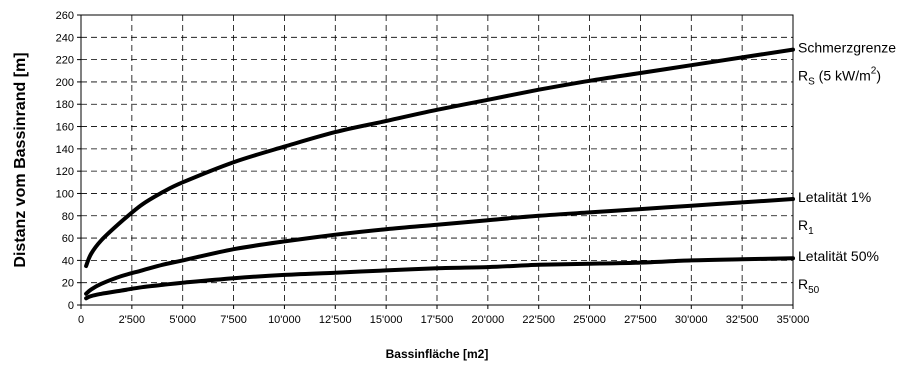 This screenshot has height=368, width=918. What do you see at coordinates (834, 197) in the screenshot?
I see `series-label-line1: Letalität 1%` at bounding box center [834, 197].